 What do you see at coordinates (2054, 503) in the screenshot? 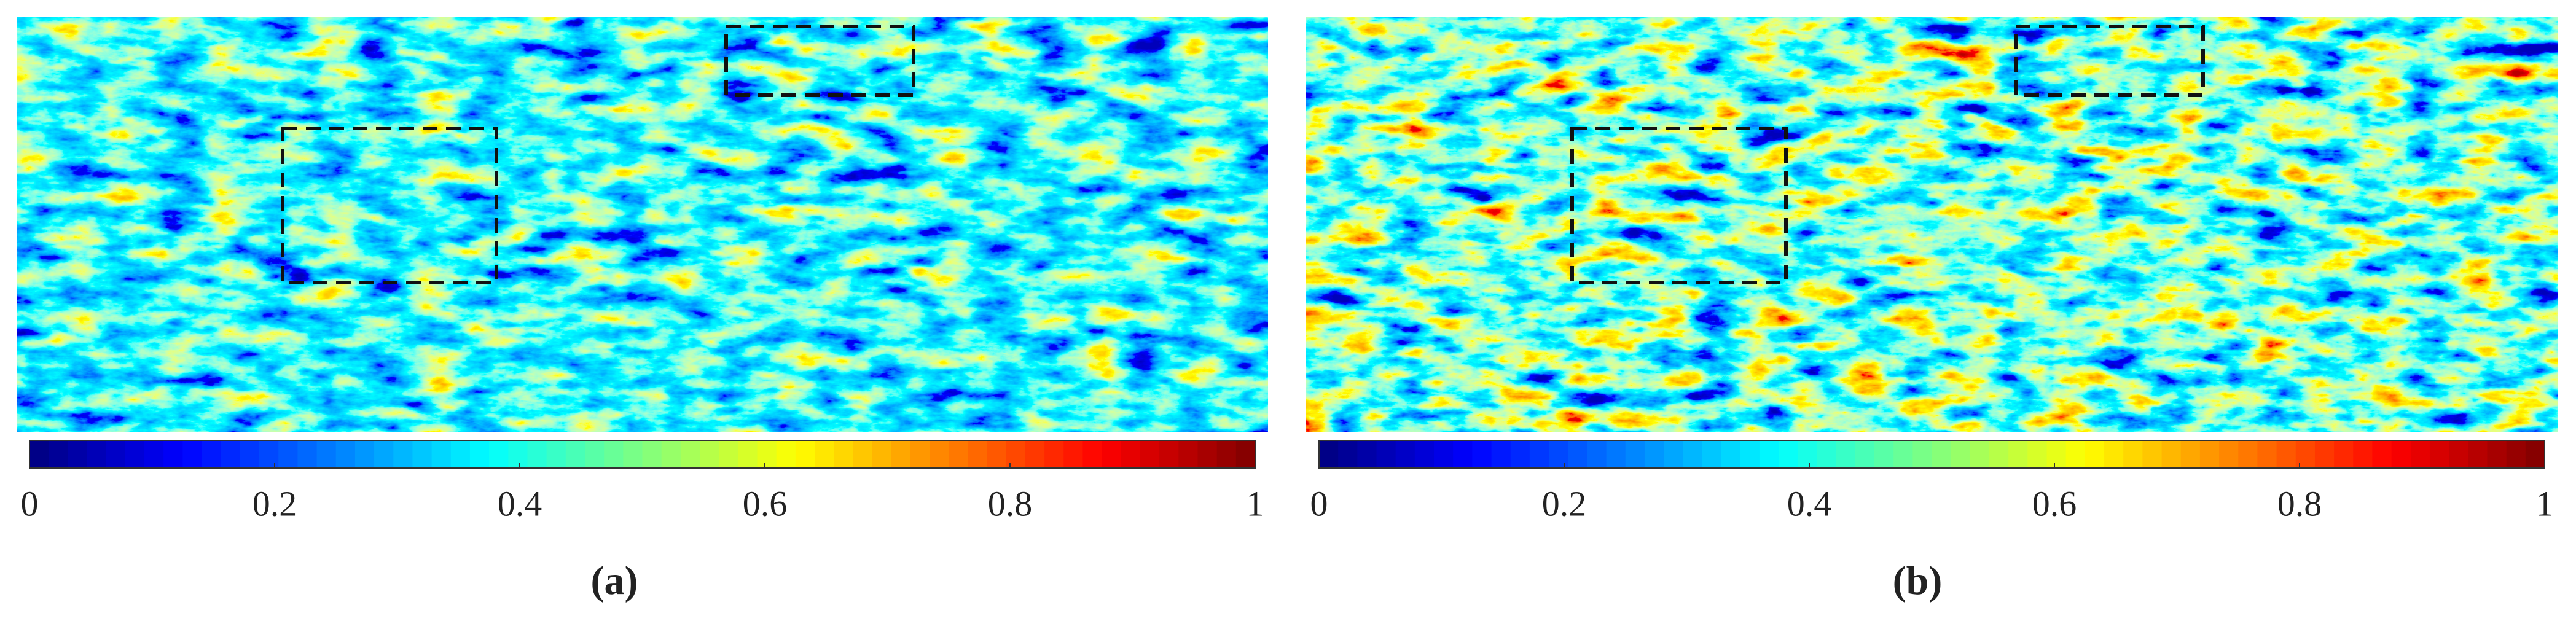
I see `tick-label: 0.6` at bounding box center [2054, 503].